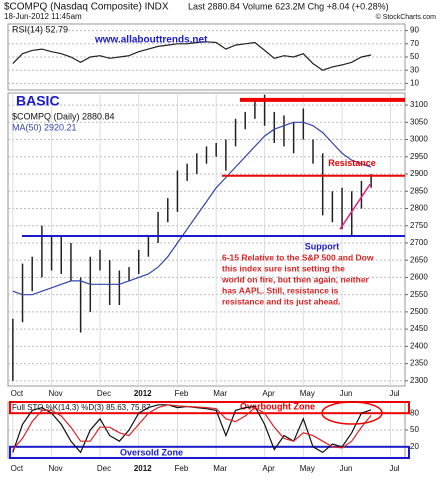 The image size is (440, 480). Describe the element at coordinates (352, 413) in the screenshot. I see `highlight` at that location.